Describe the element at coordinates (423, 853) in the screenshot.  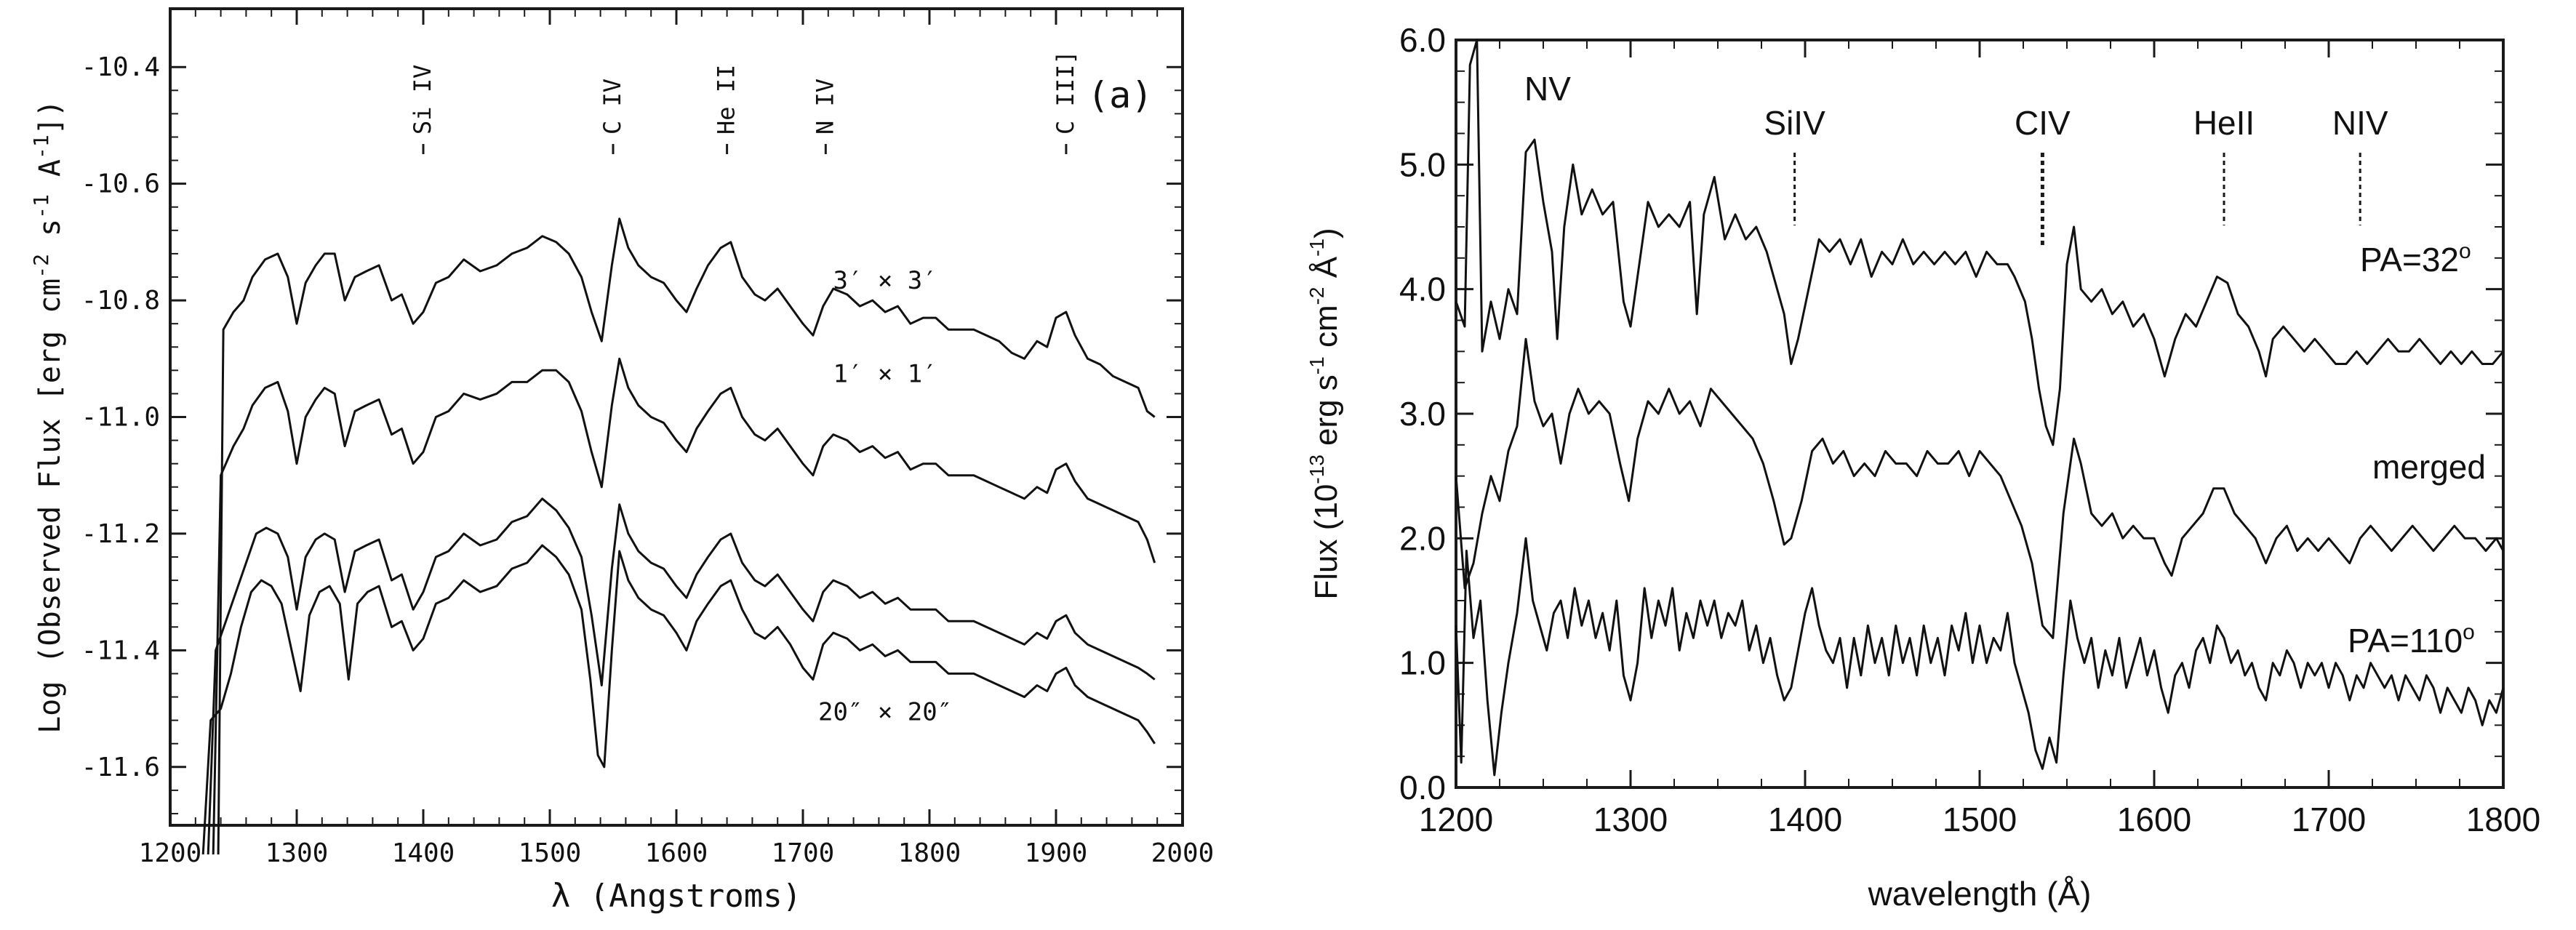
I see `panel-a-x-tick-label: 1400` at that location.